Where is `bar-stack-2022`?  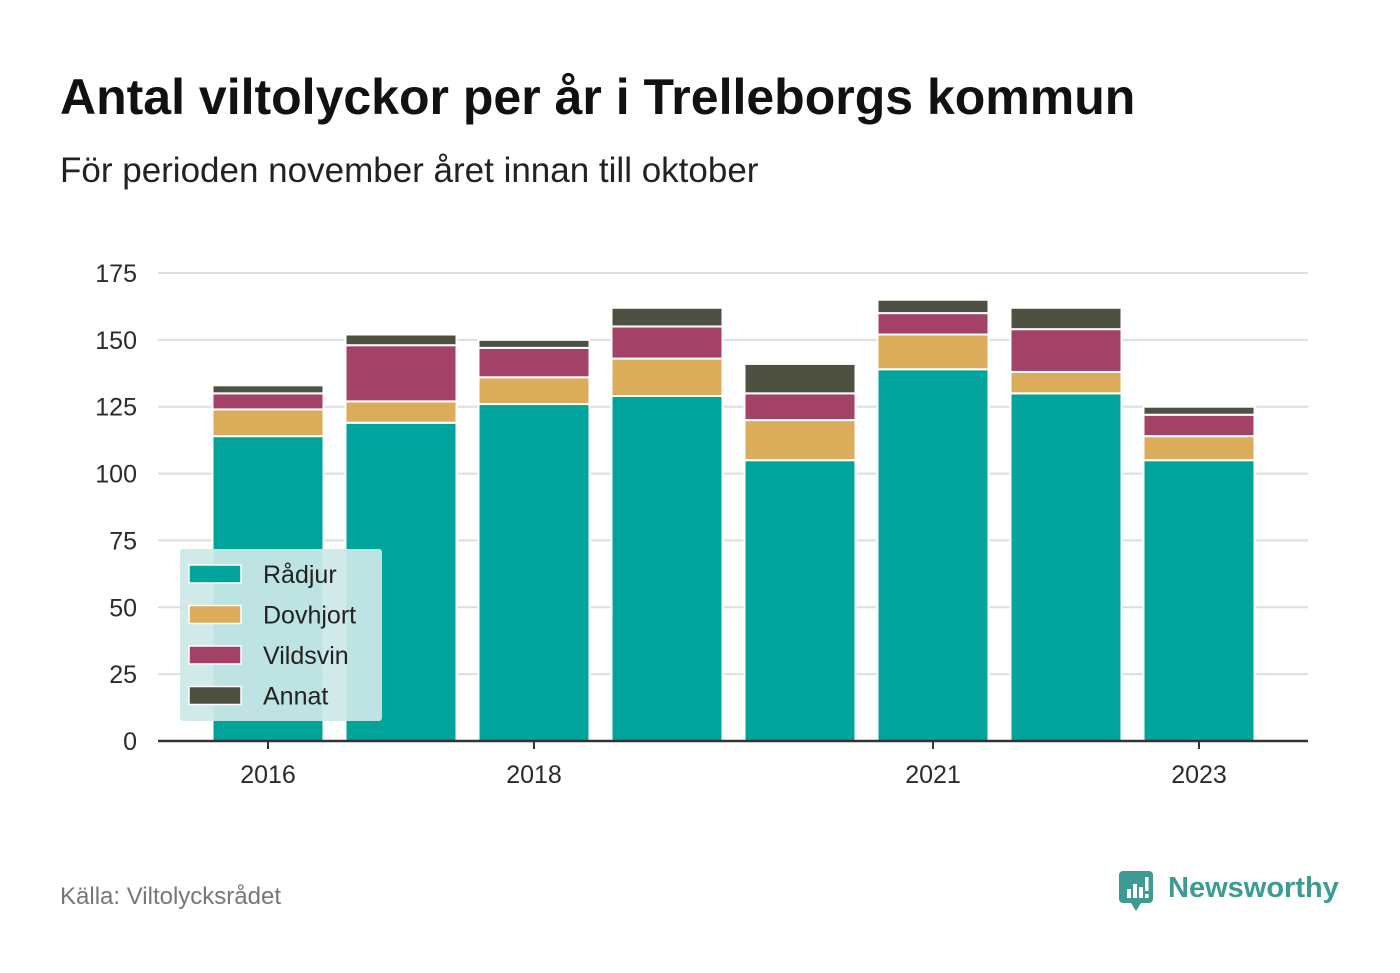
bar-stack-2022 is located at coordinates (1066, 524).